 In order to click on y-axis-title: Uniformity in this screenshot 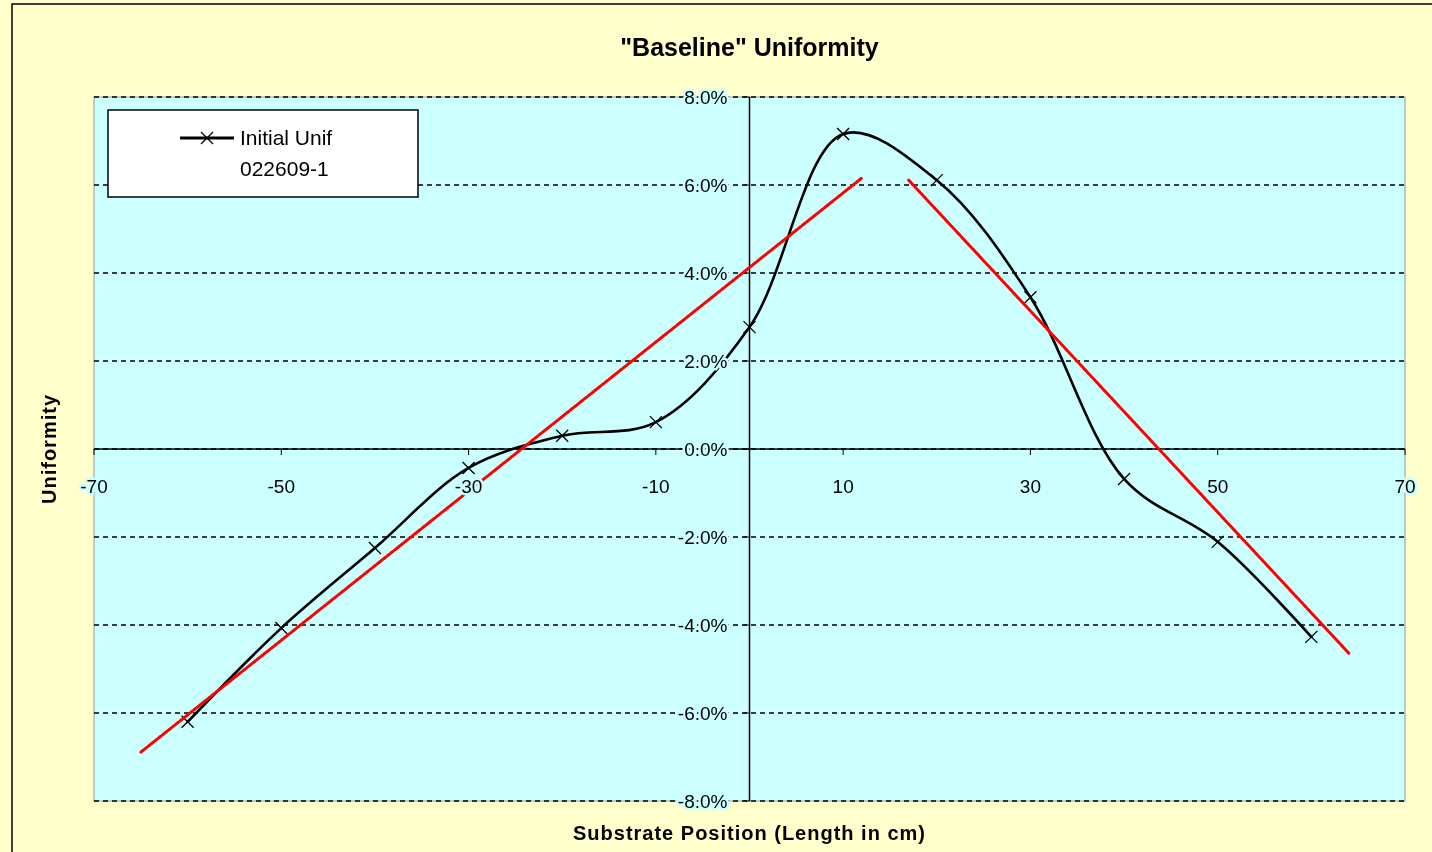, I will do `click(49, 449)`.